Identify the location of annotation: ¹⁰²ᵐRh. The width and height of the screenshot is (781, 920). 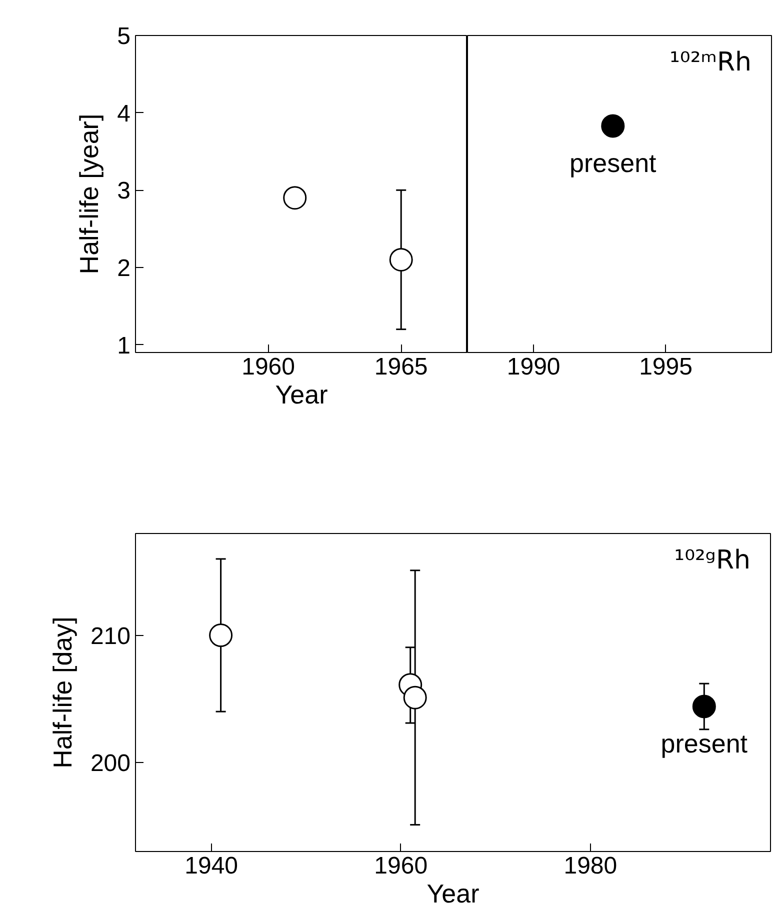
(710, 63).